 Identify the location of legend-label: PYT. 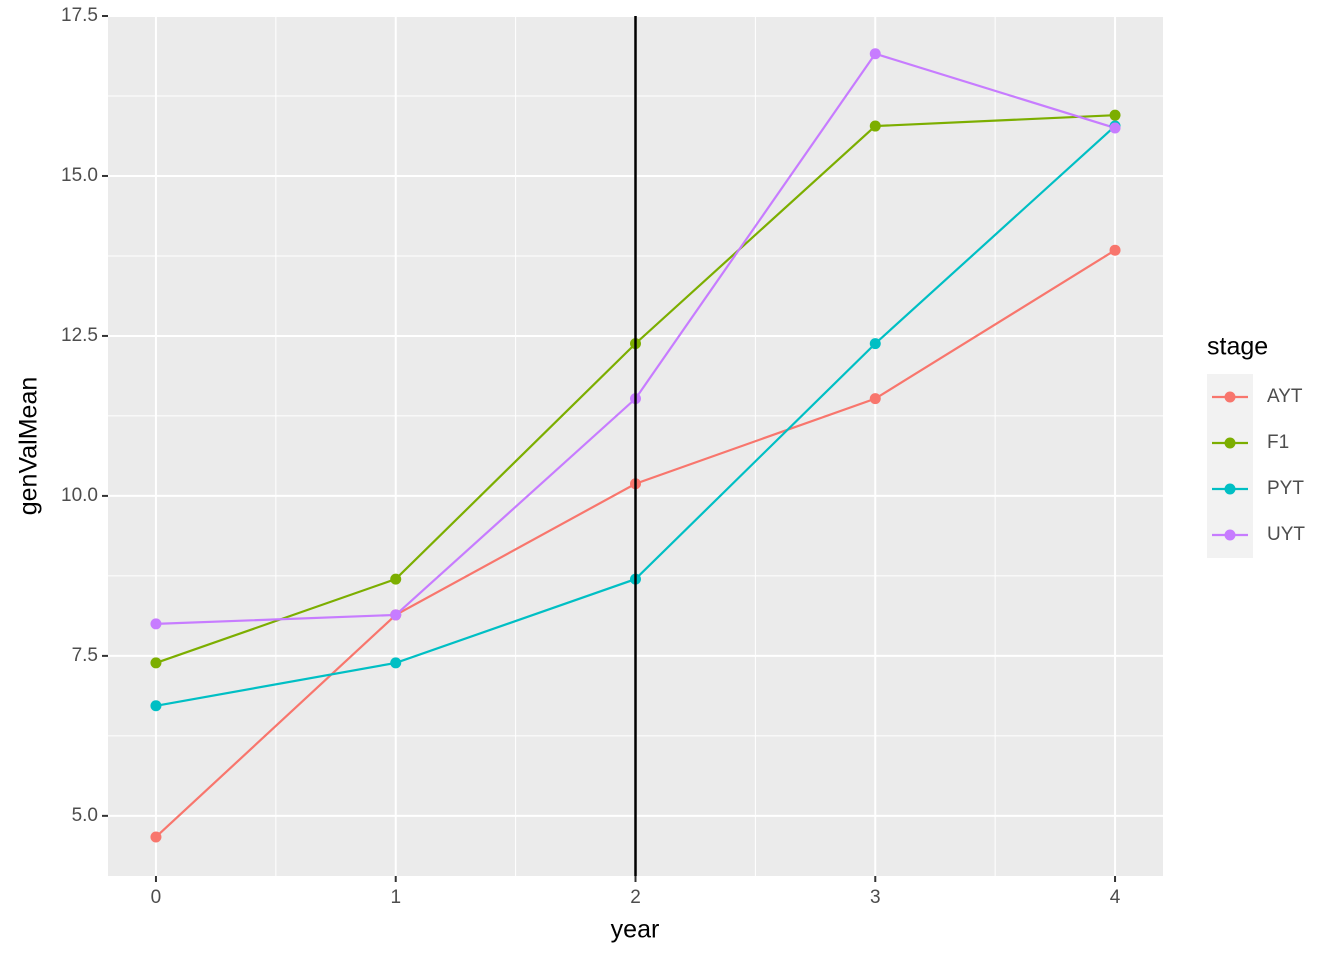
(1285, 488).